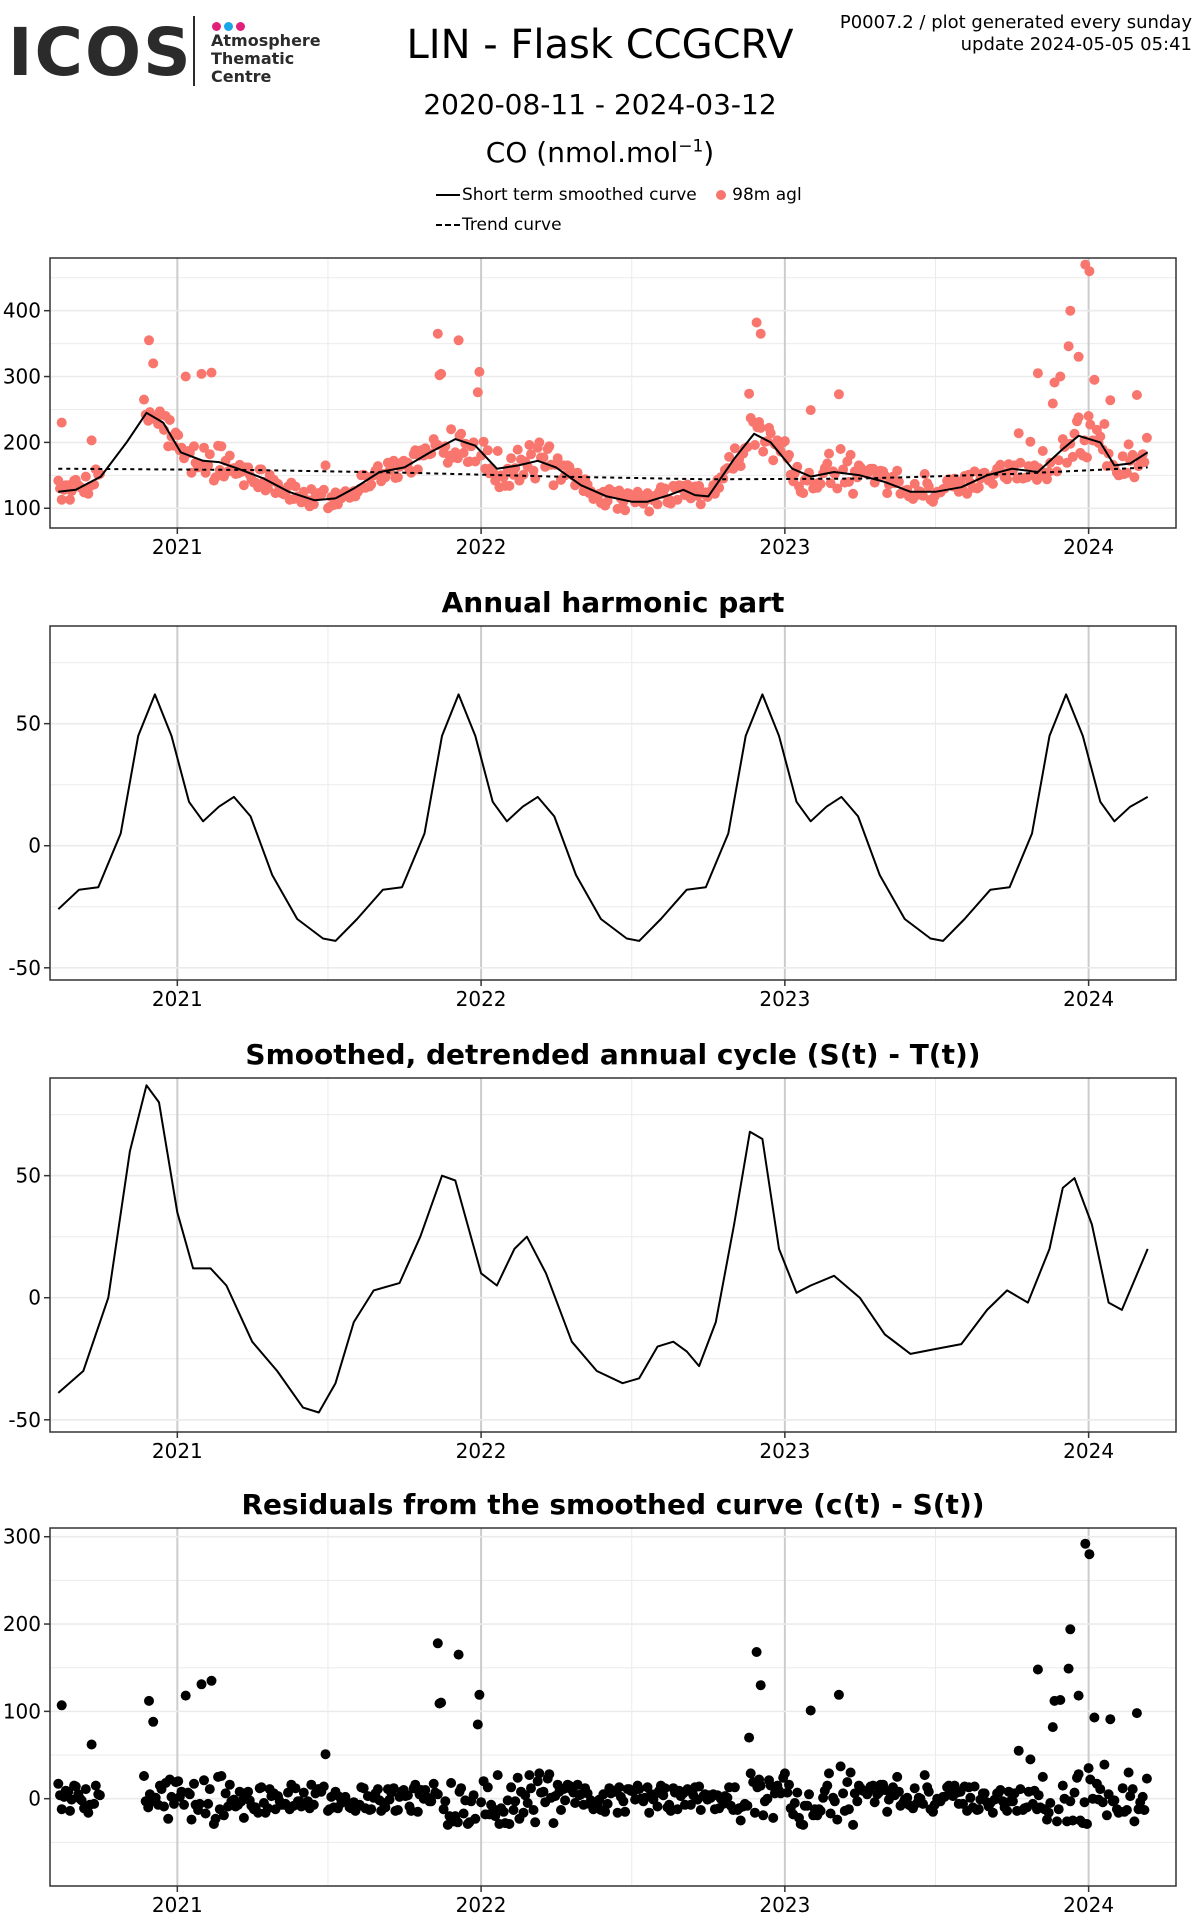  I want to click on icos-logo: ICOS Atmosphere Thematic Centre, so click(164, 52).